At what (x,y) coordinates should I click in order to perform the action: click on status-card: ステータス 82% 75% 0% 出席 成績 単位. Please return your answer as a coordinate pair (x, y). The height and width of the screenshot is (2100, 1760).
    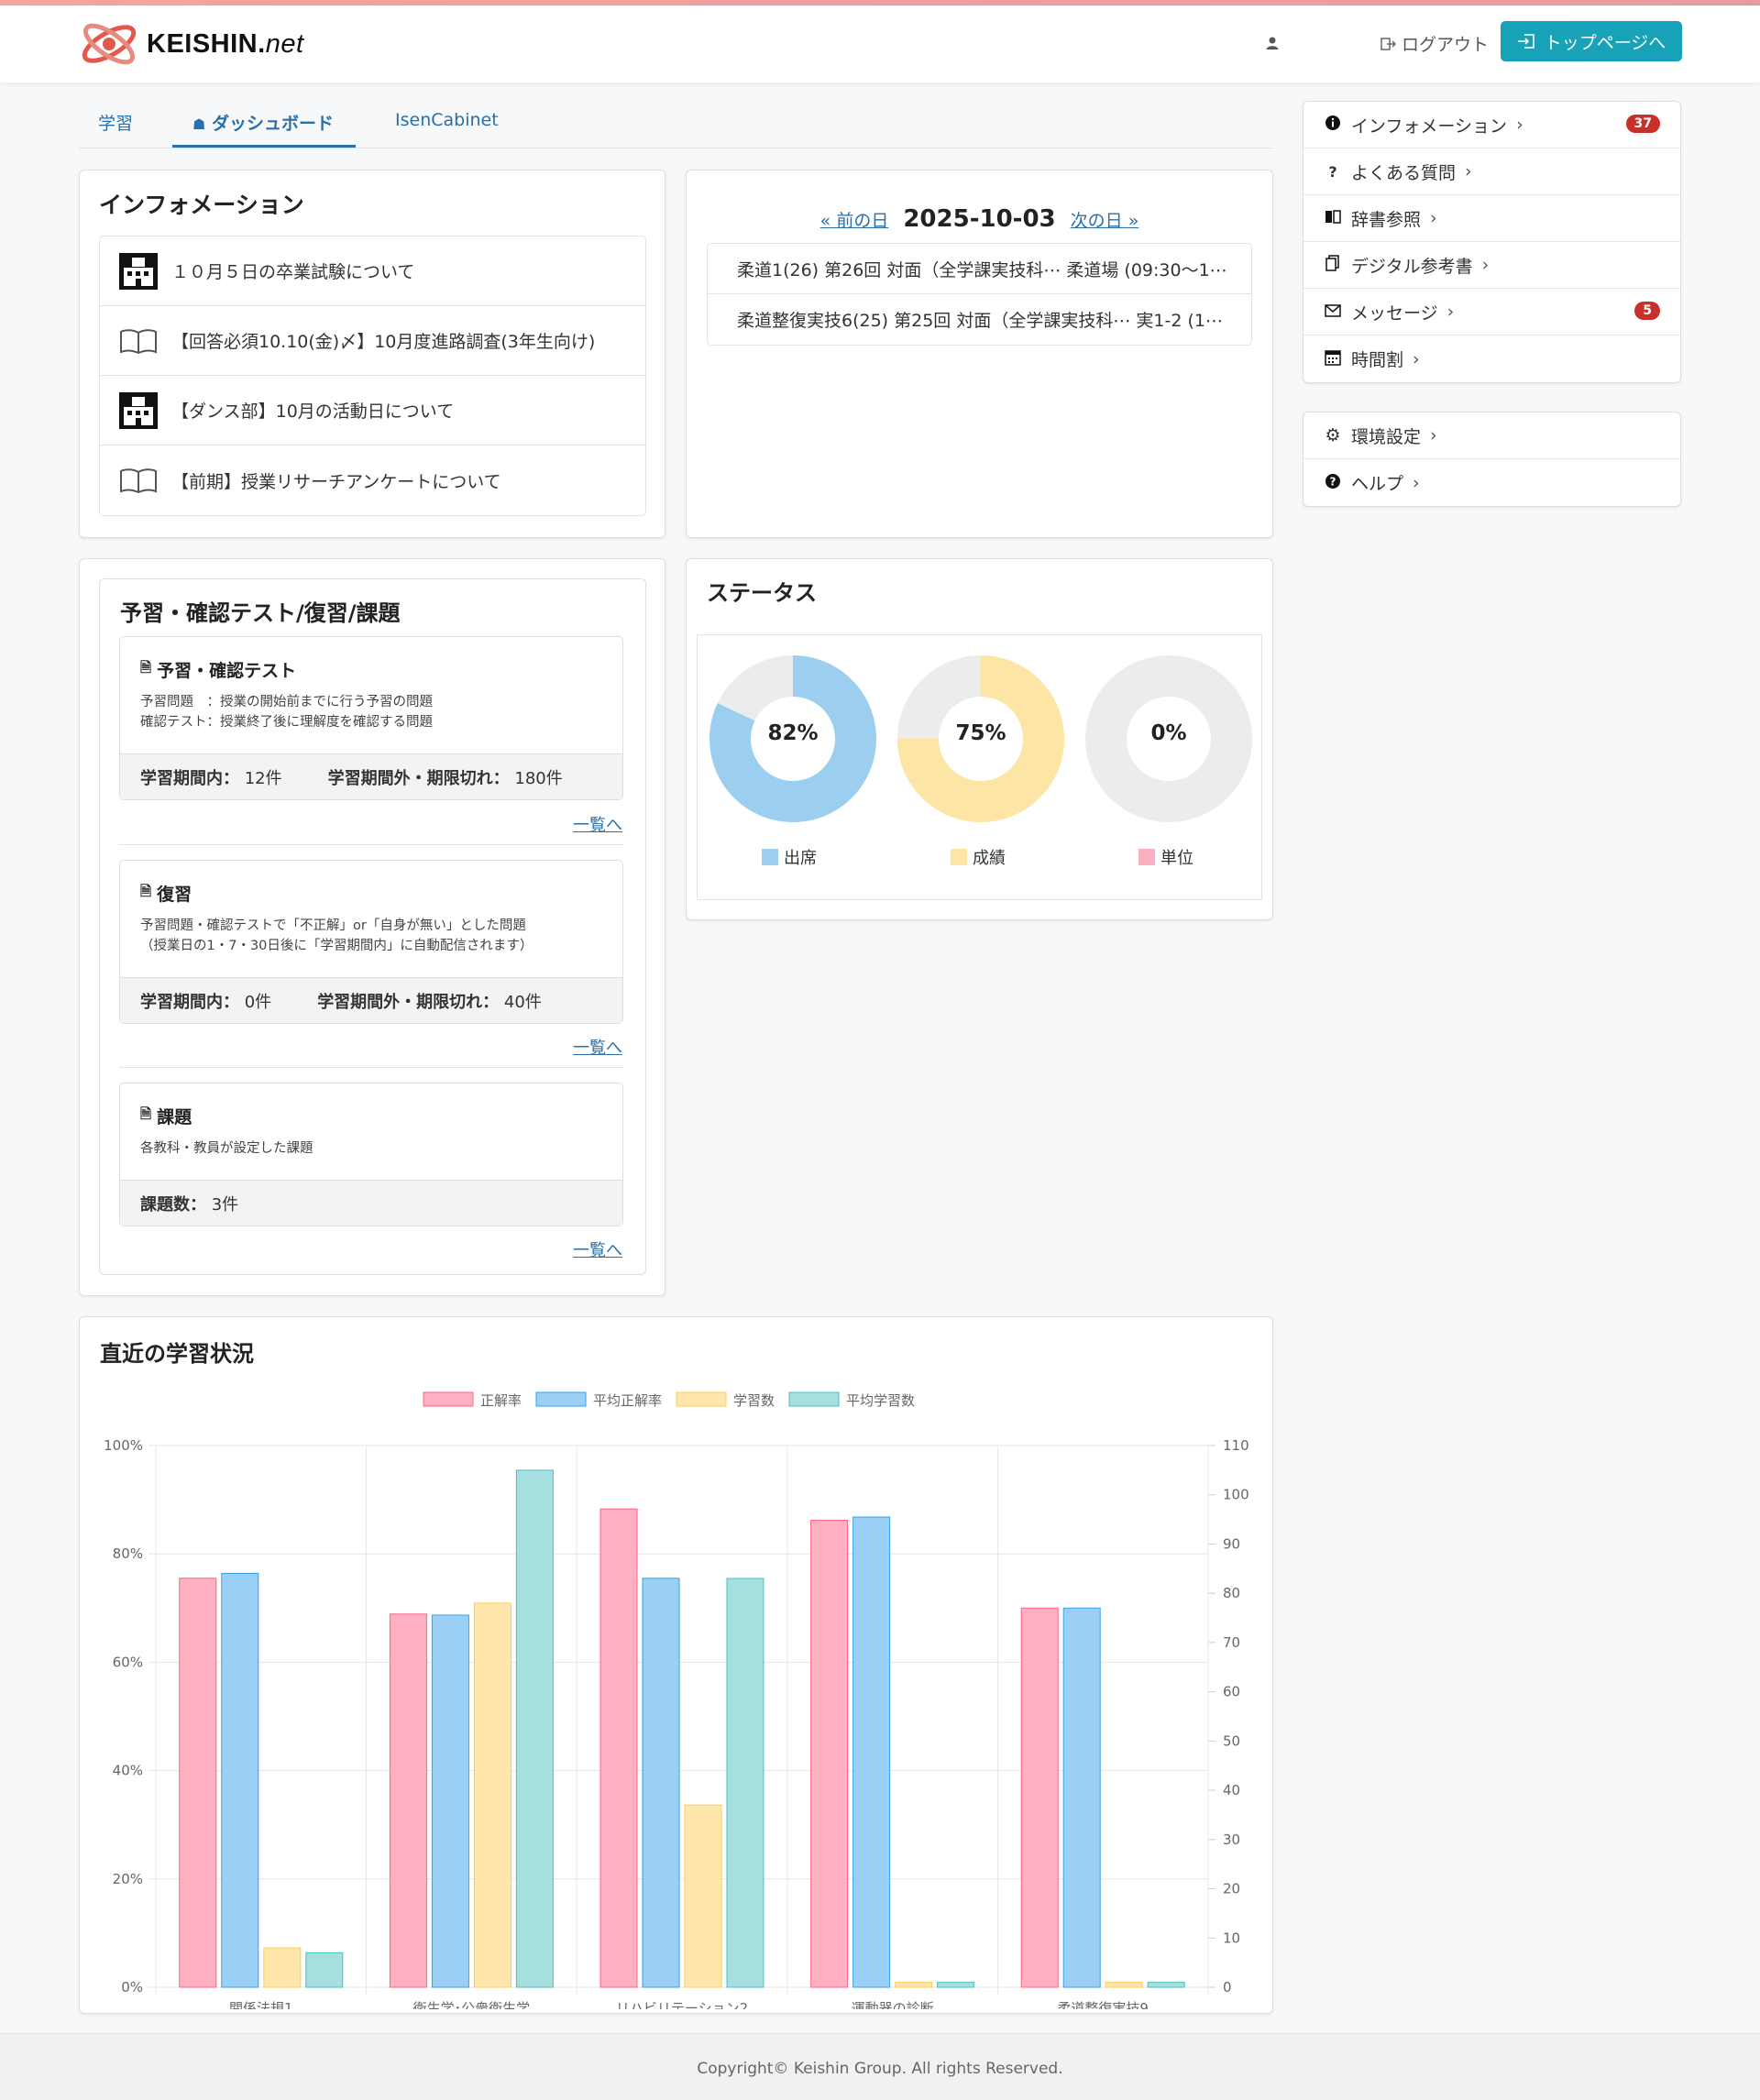
    Looking at the image, I should click on (979, 739).